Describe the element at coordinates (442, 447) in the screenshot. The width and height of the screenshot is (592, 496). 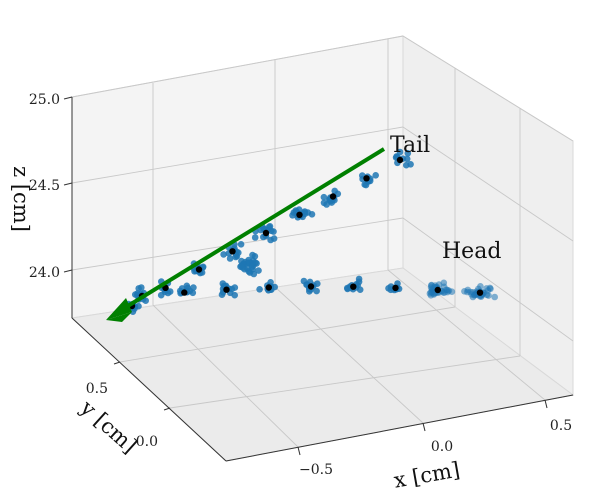
I see `x-tick-label-2: 0.0` at that location.